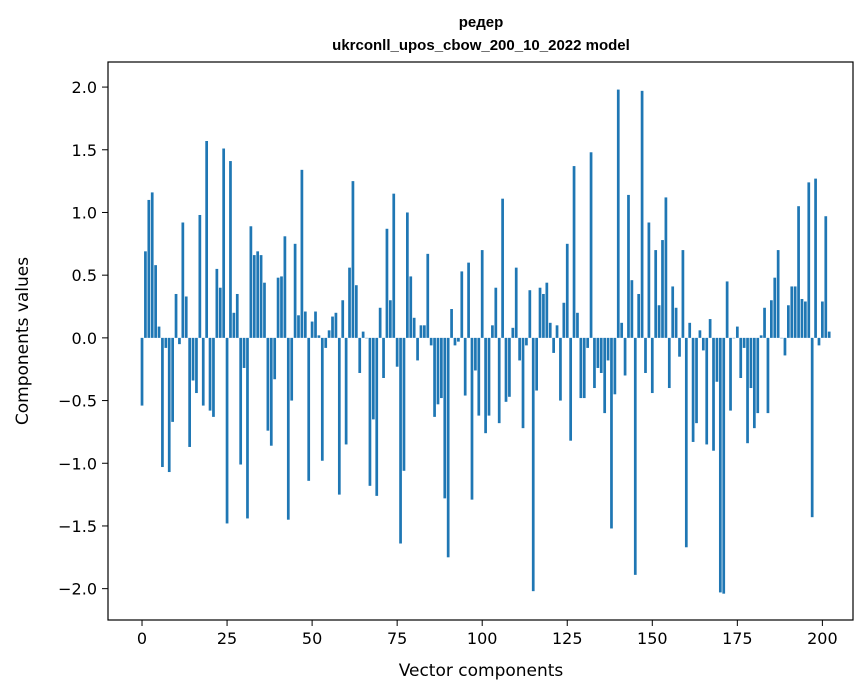  I want to click on x-tick-label: 100, so click(482, 638).